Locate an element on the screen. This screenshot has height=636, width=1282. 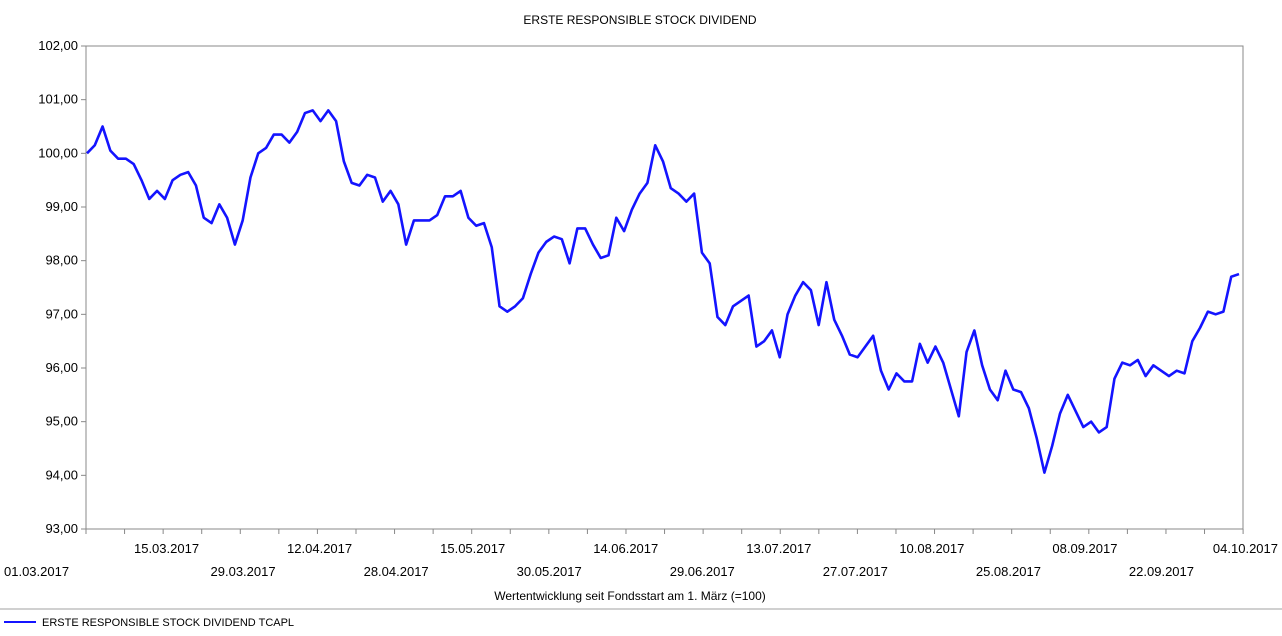
x-tick-label: 15.05.2017 is located at coordinates (472, 548).